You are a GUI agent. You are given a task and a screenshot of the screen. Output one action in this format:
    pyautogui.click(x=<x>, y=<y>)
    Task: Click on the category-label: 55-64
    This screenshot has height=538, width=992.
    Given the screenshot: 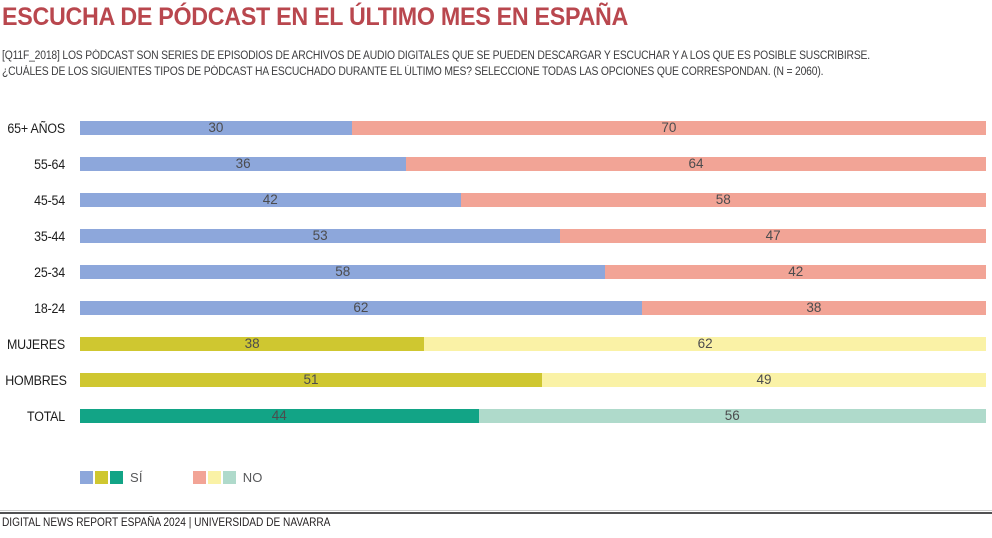 What is the action you would take?
    pyautogui.click(x=49, y=164)
    